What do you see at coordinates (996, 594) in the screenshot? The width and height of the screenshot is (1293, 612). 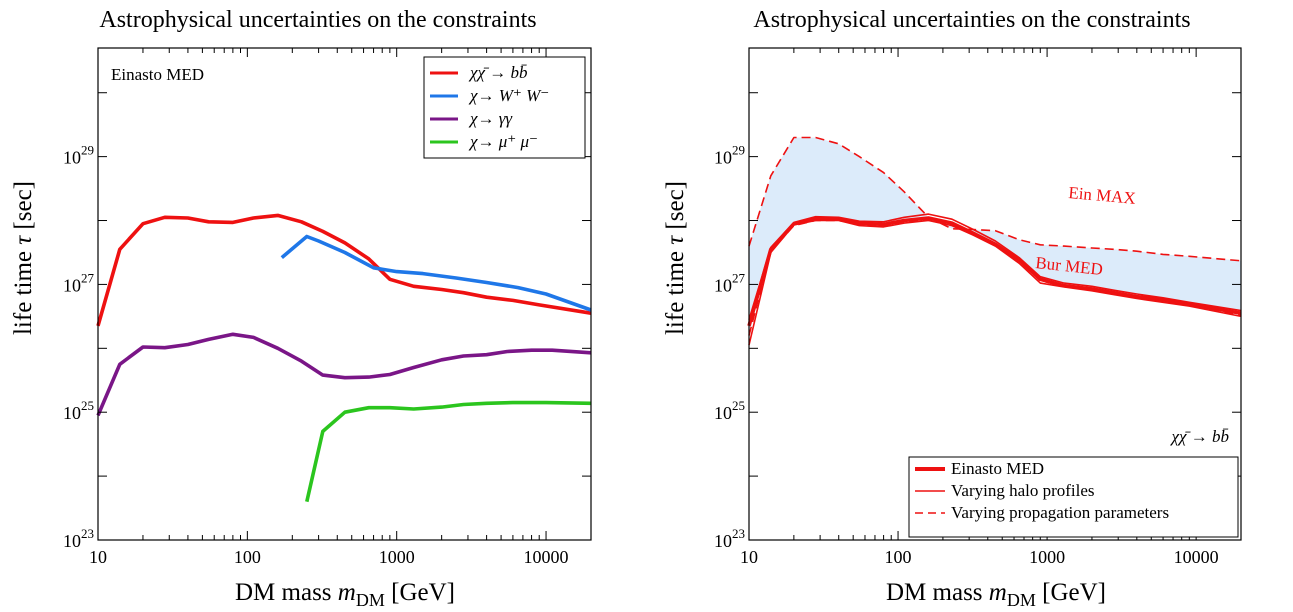 I see `right-x-axis-label: DM mass mDM [GeV]` at bounding box center [996, 594].